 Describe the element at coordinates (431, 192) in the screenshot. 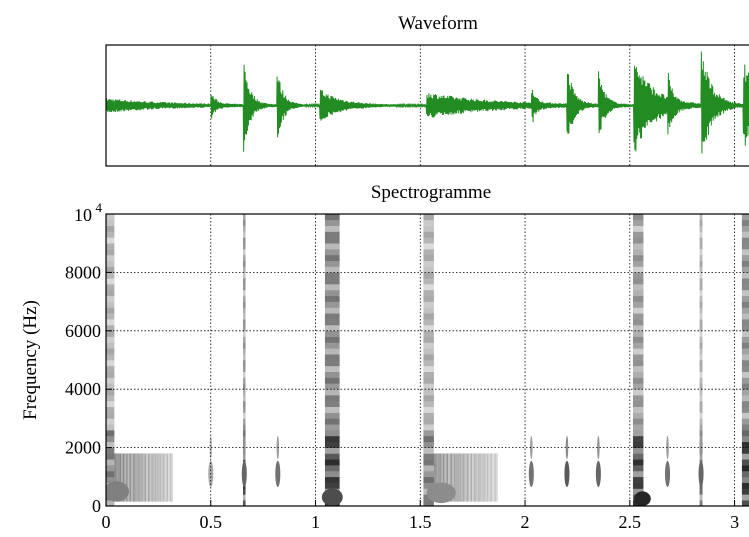

I see `spectrogram-title: Spectrogramme` at that location.